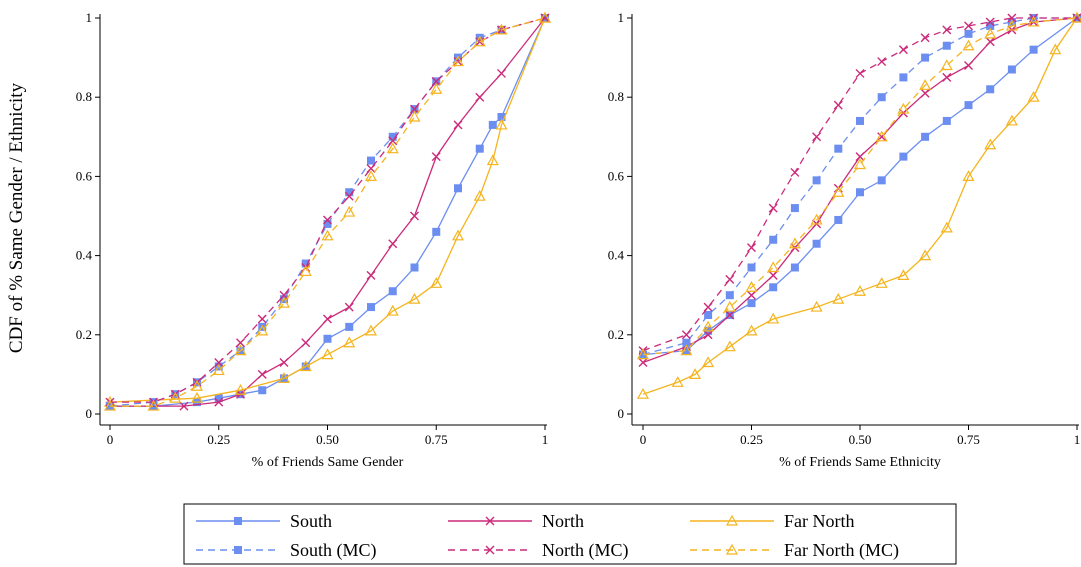  Describe the element at coordinates (110, 439) in the screenshot. I see `x-tick-label: 0` at that location.